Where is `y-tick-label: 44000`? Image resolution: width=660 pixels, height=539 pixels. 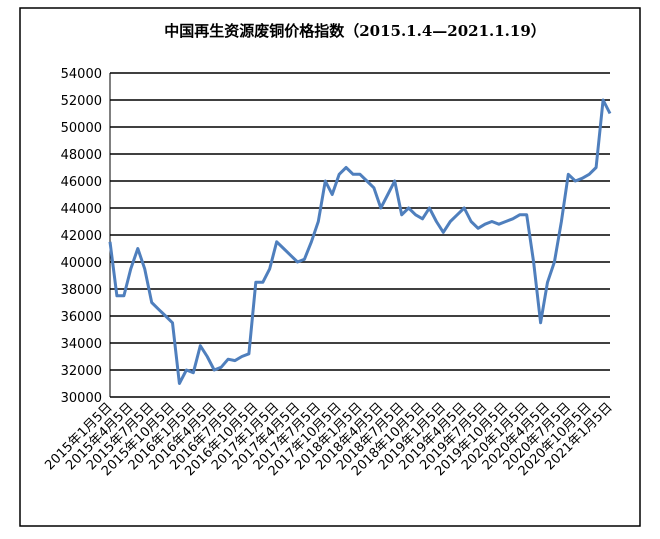
y-tick-label: 44000 is located at coordinates (81, 209).